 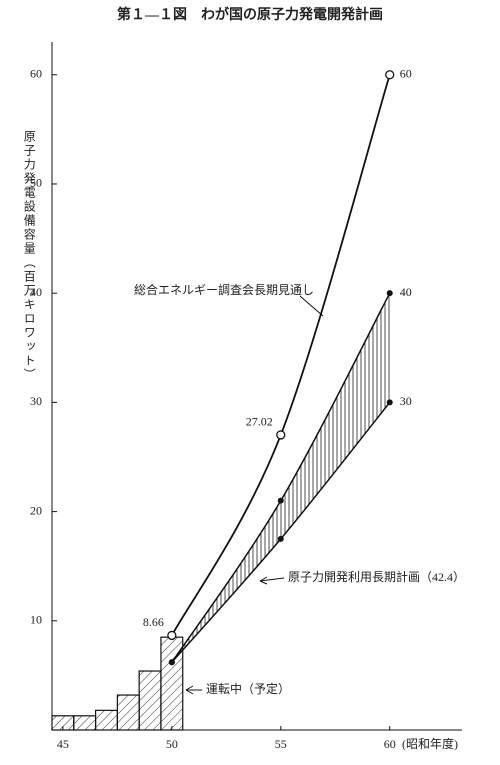 I want to click on y-tick-label: 50, so click(x=36, y=183).